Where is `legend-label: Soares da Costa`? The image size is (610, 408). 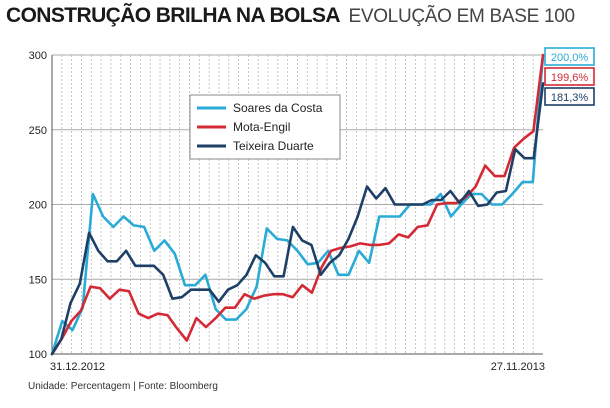
legend-label: Soares da Costa is located at coordinates (278, 108).